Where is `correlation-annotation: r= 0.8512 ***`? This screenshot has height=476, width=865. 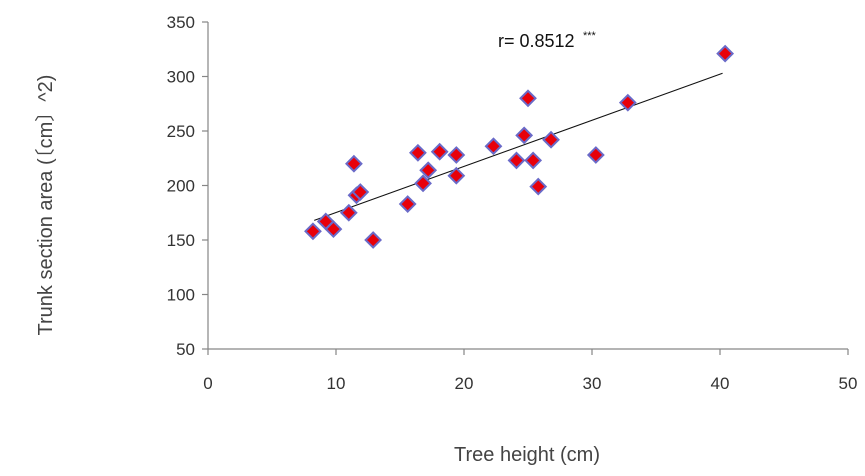 correlation-annotation: r= 0.8512 *** is located at coordinates (547, 40).